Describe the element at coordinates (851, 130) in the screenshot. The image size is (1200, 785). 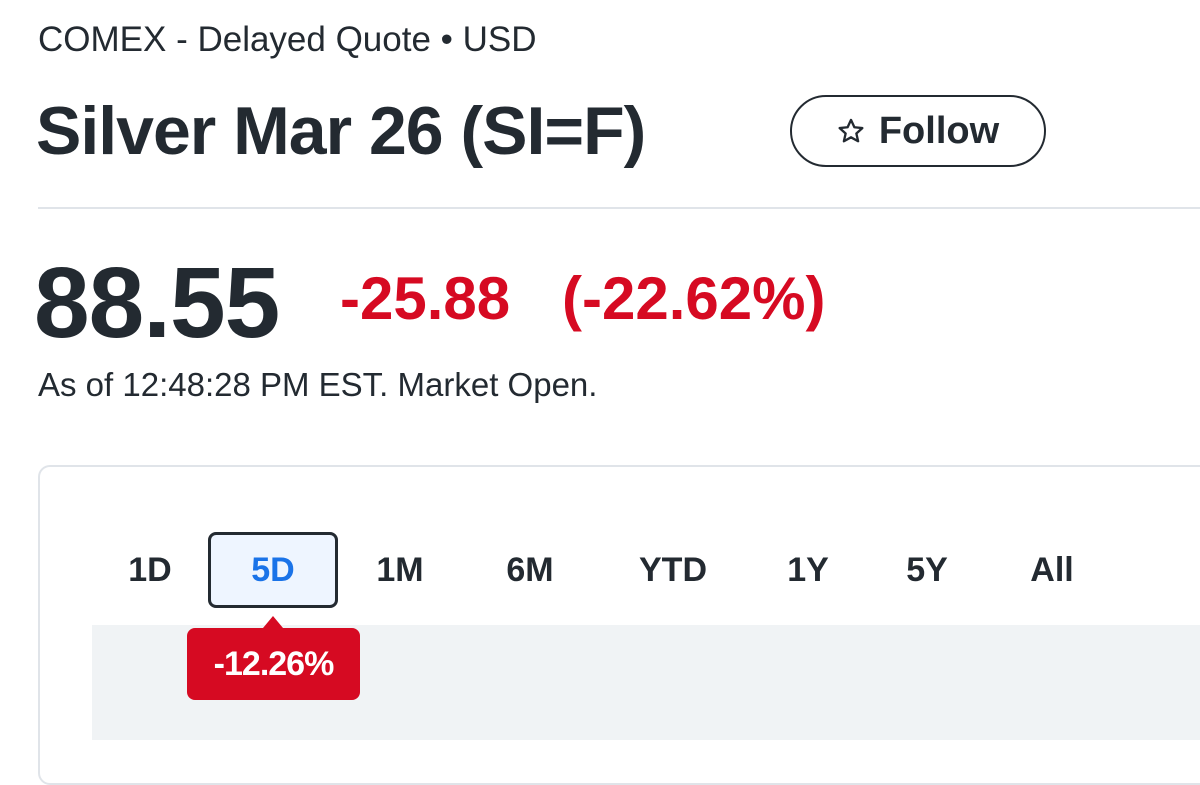
I see `star-icon` at that location.